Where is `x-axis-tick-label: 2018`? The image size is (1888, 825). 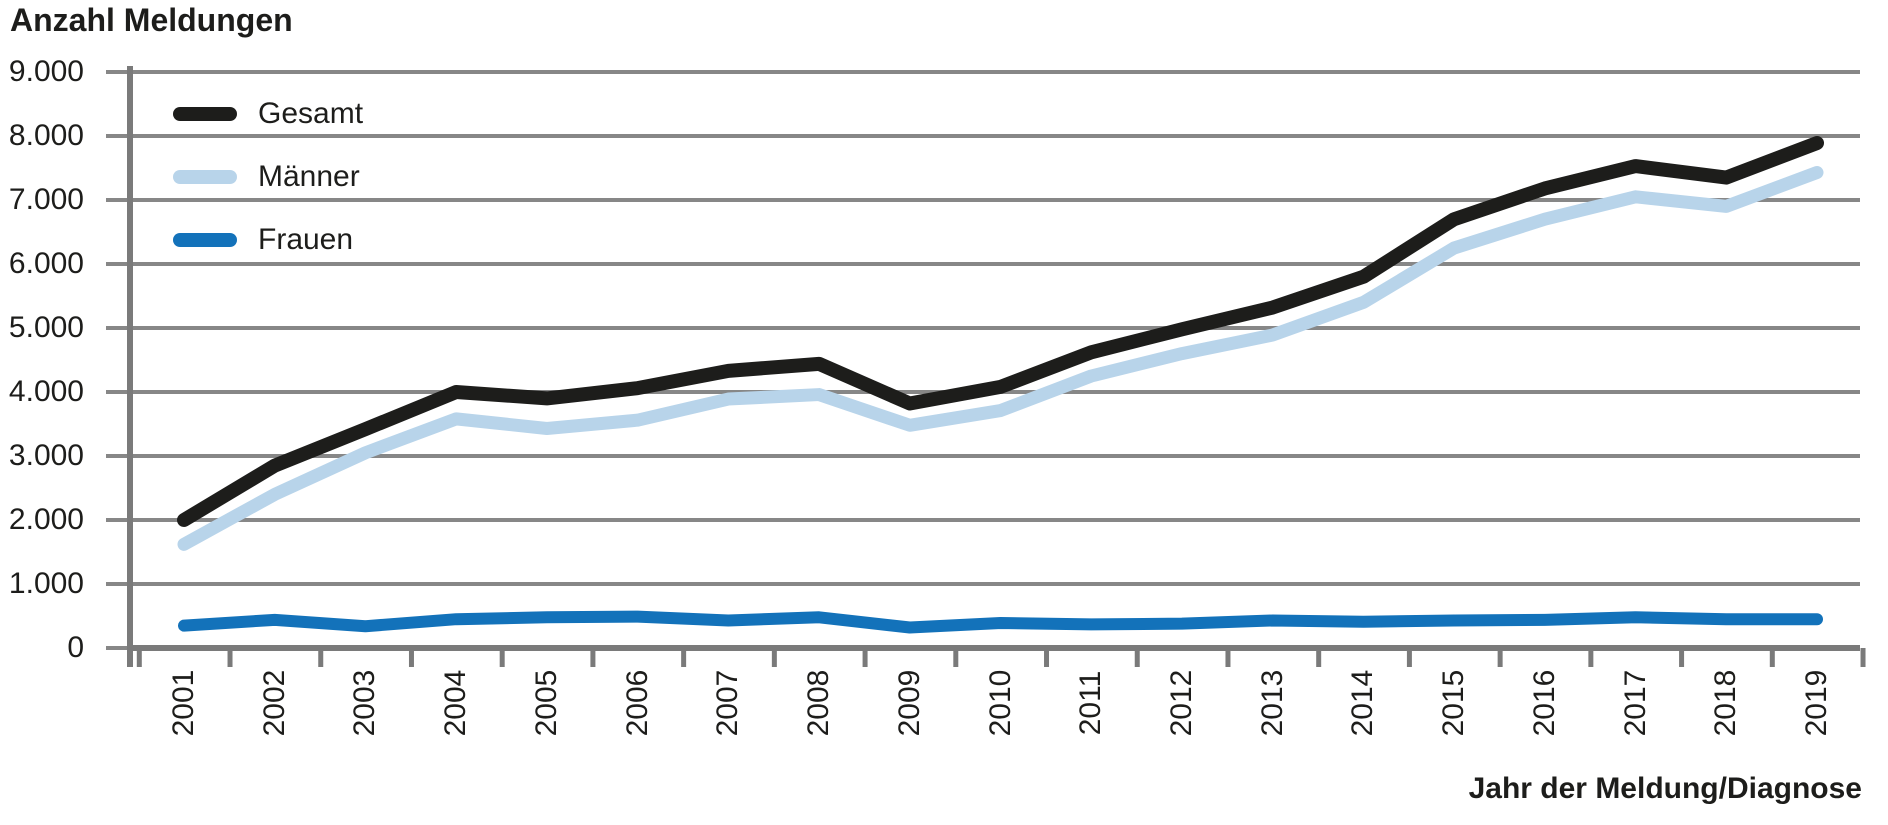
x-axis-tick-label: 2018 is located at coordinates (1726, 703).